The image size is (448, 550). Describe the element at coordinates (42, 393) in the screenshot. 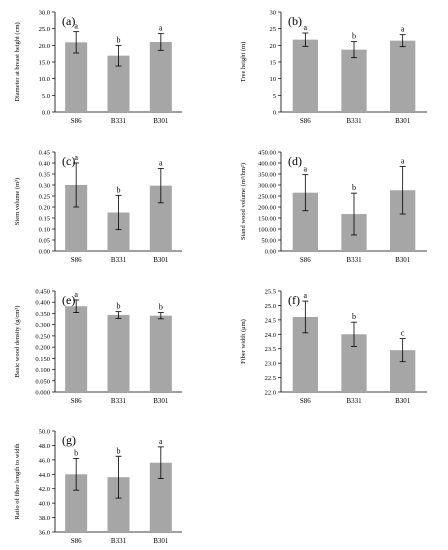

I see `y-tick-label: 0.000` at that location.